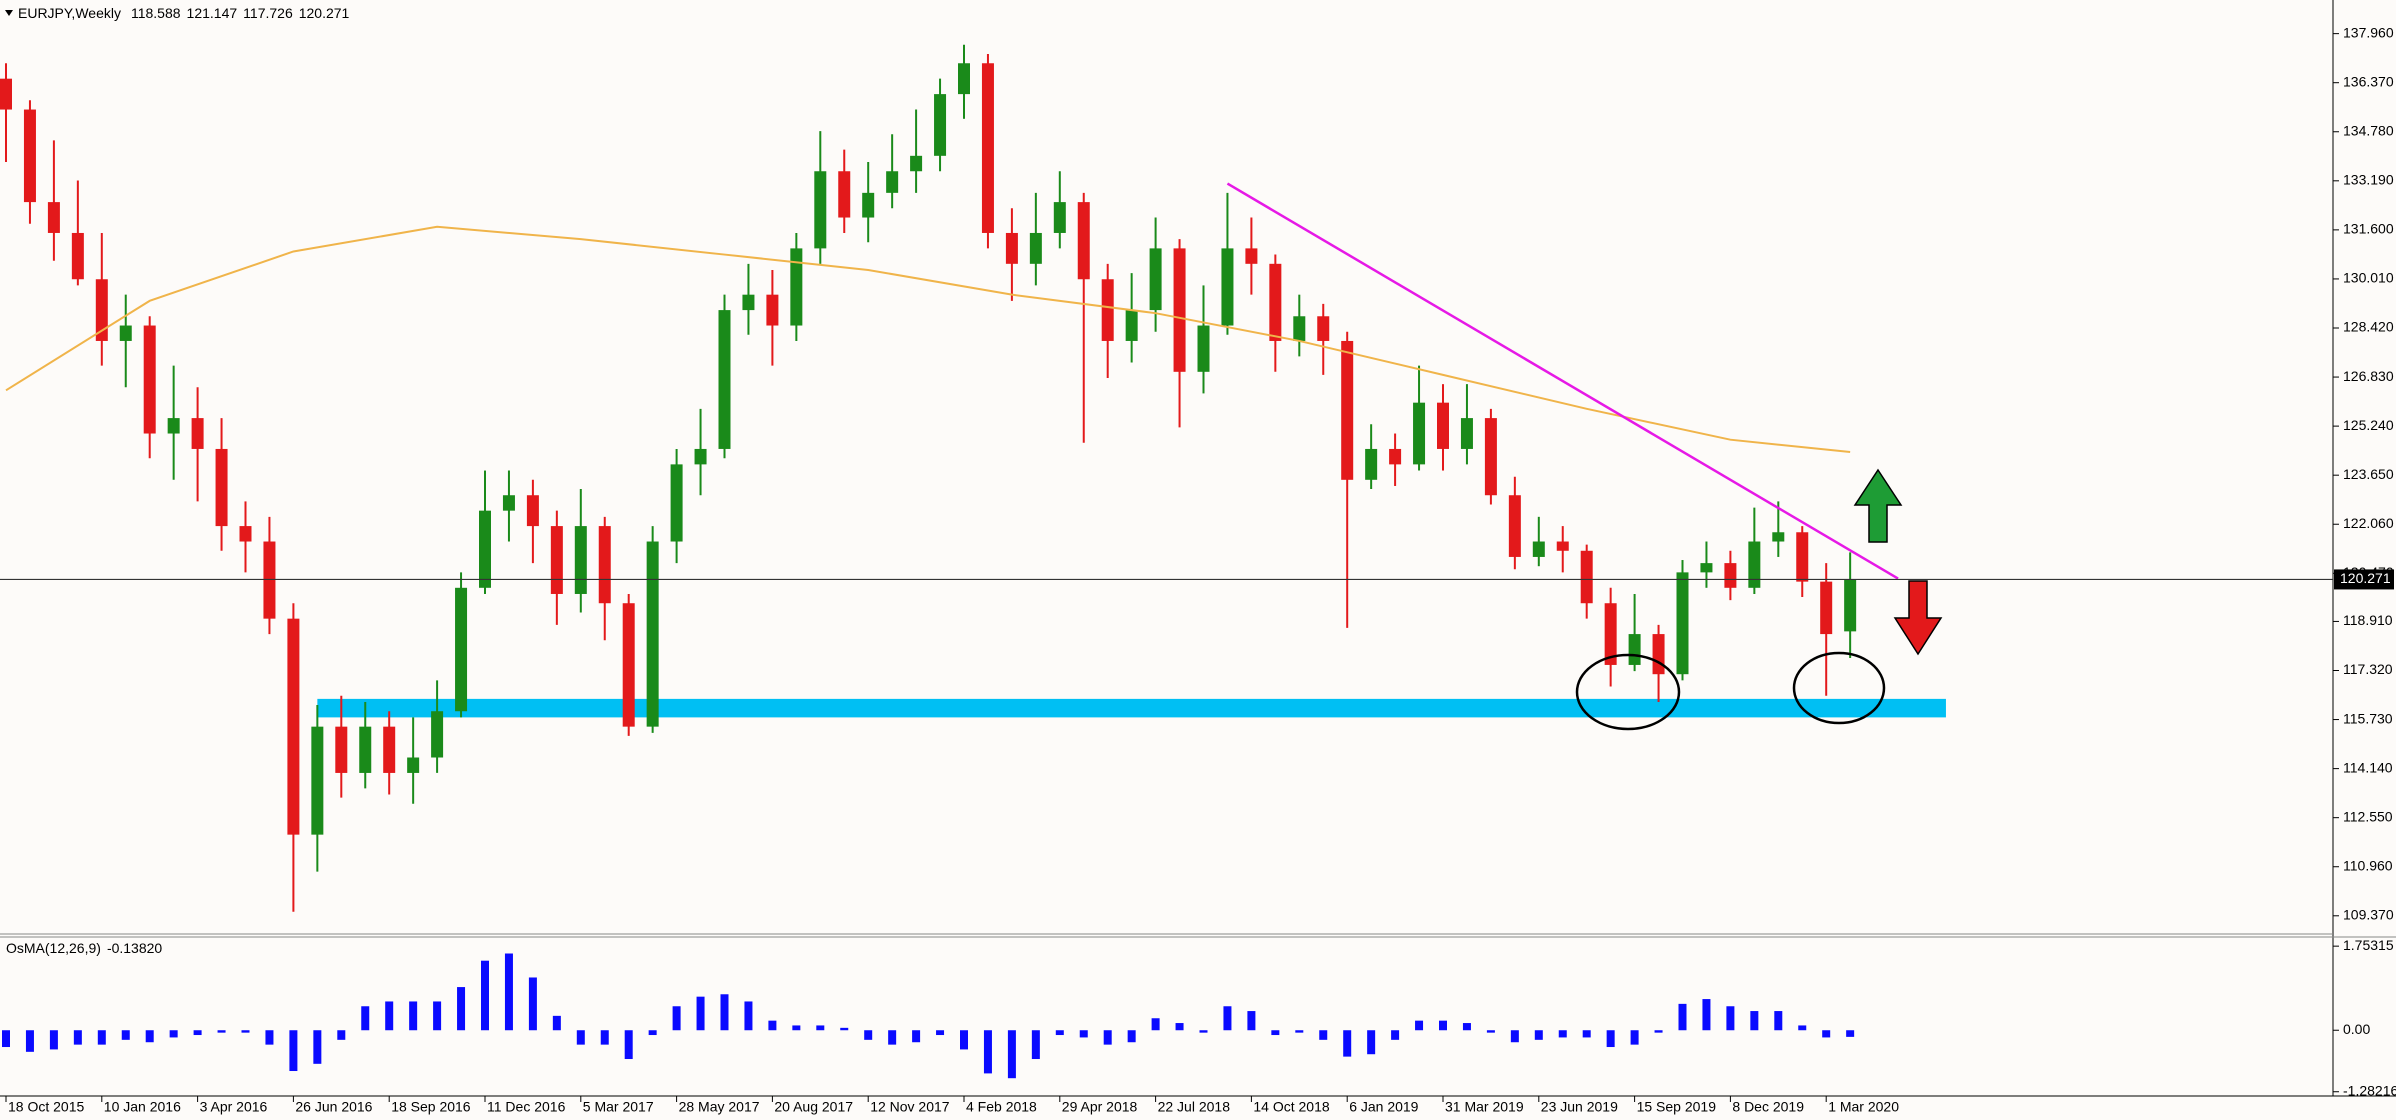 Image resolution: width=2396 pixels, height=1120 pixels. Describe the element at coordinates (142, 1107) in the screenshot. I see `x-tick-label: 10 Jan 2016` at that location.